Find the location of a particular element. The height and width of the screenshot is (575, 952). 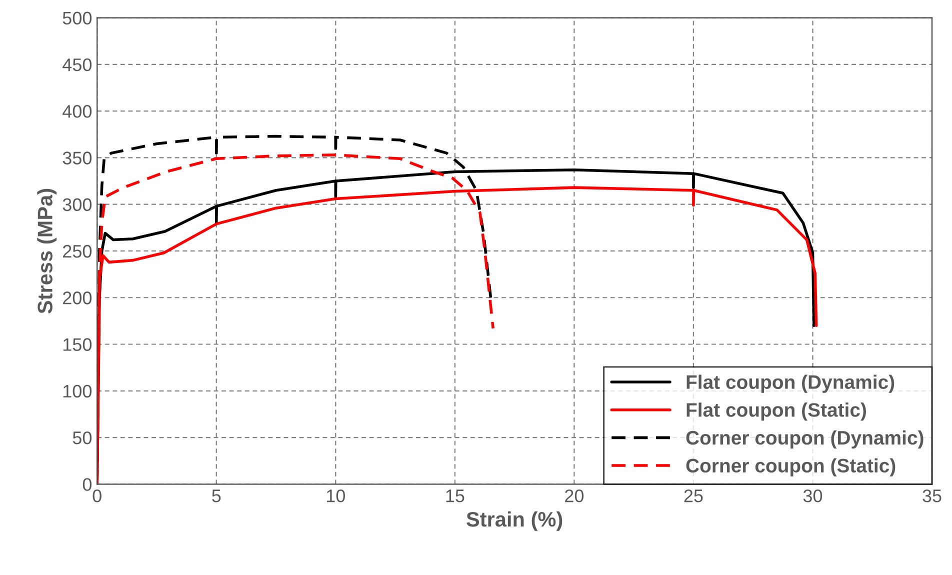

y-axis-title: Stress (MPa) is located at coordinates (47, 251).